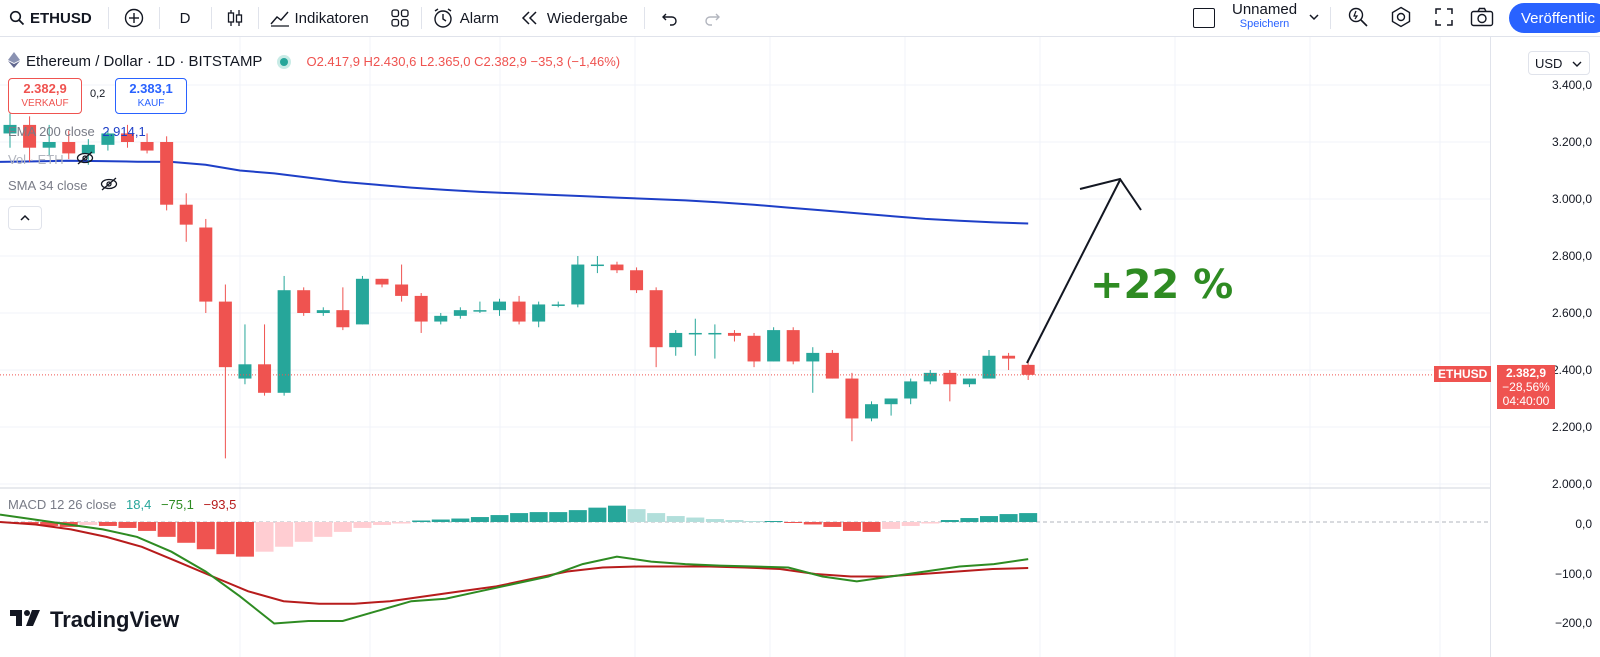  I want to click on redo-button, so click(712, 18).